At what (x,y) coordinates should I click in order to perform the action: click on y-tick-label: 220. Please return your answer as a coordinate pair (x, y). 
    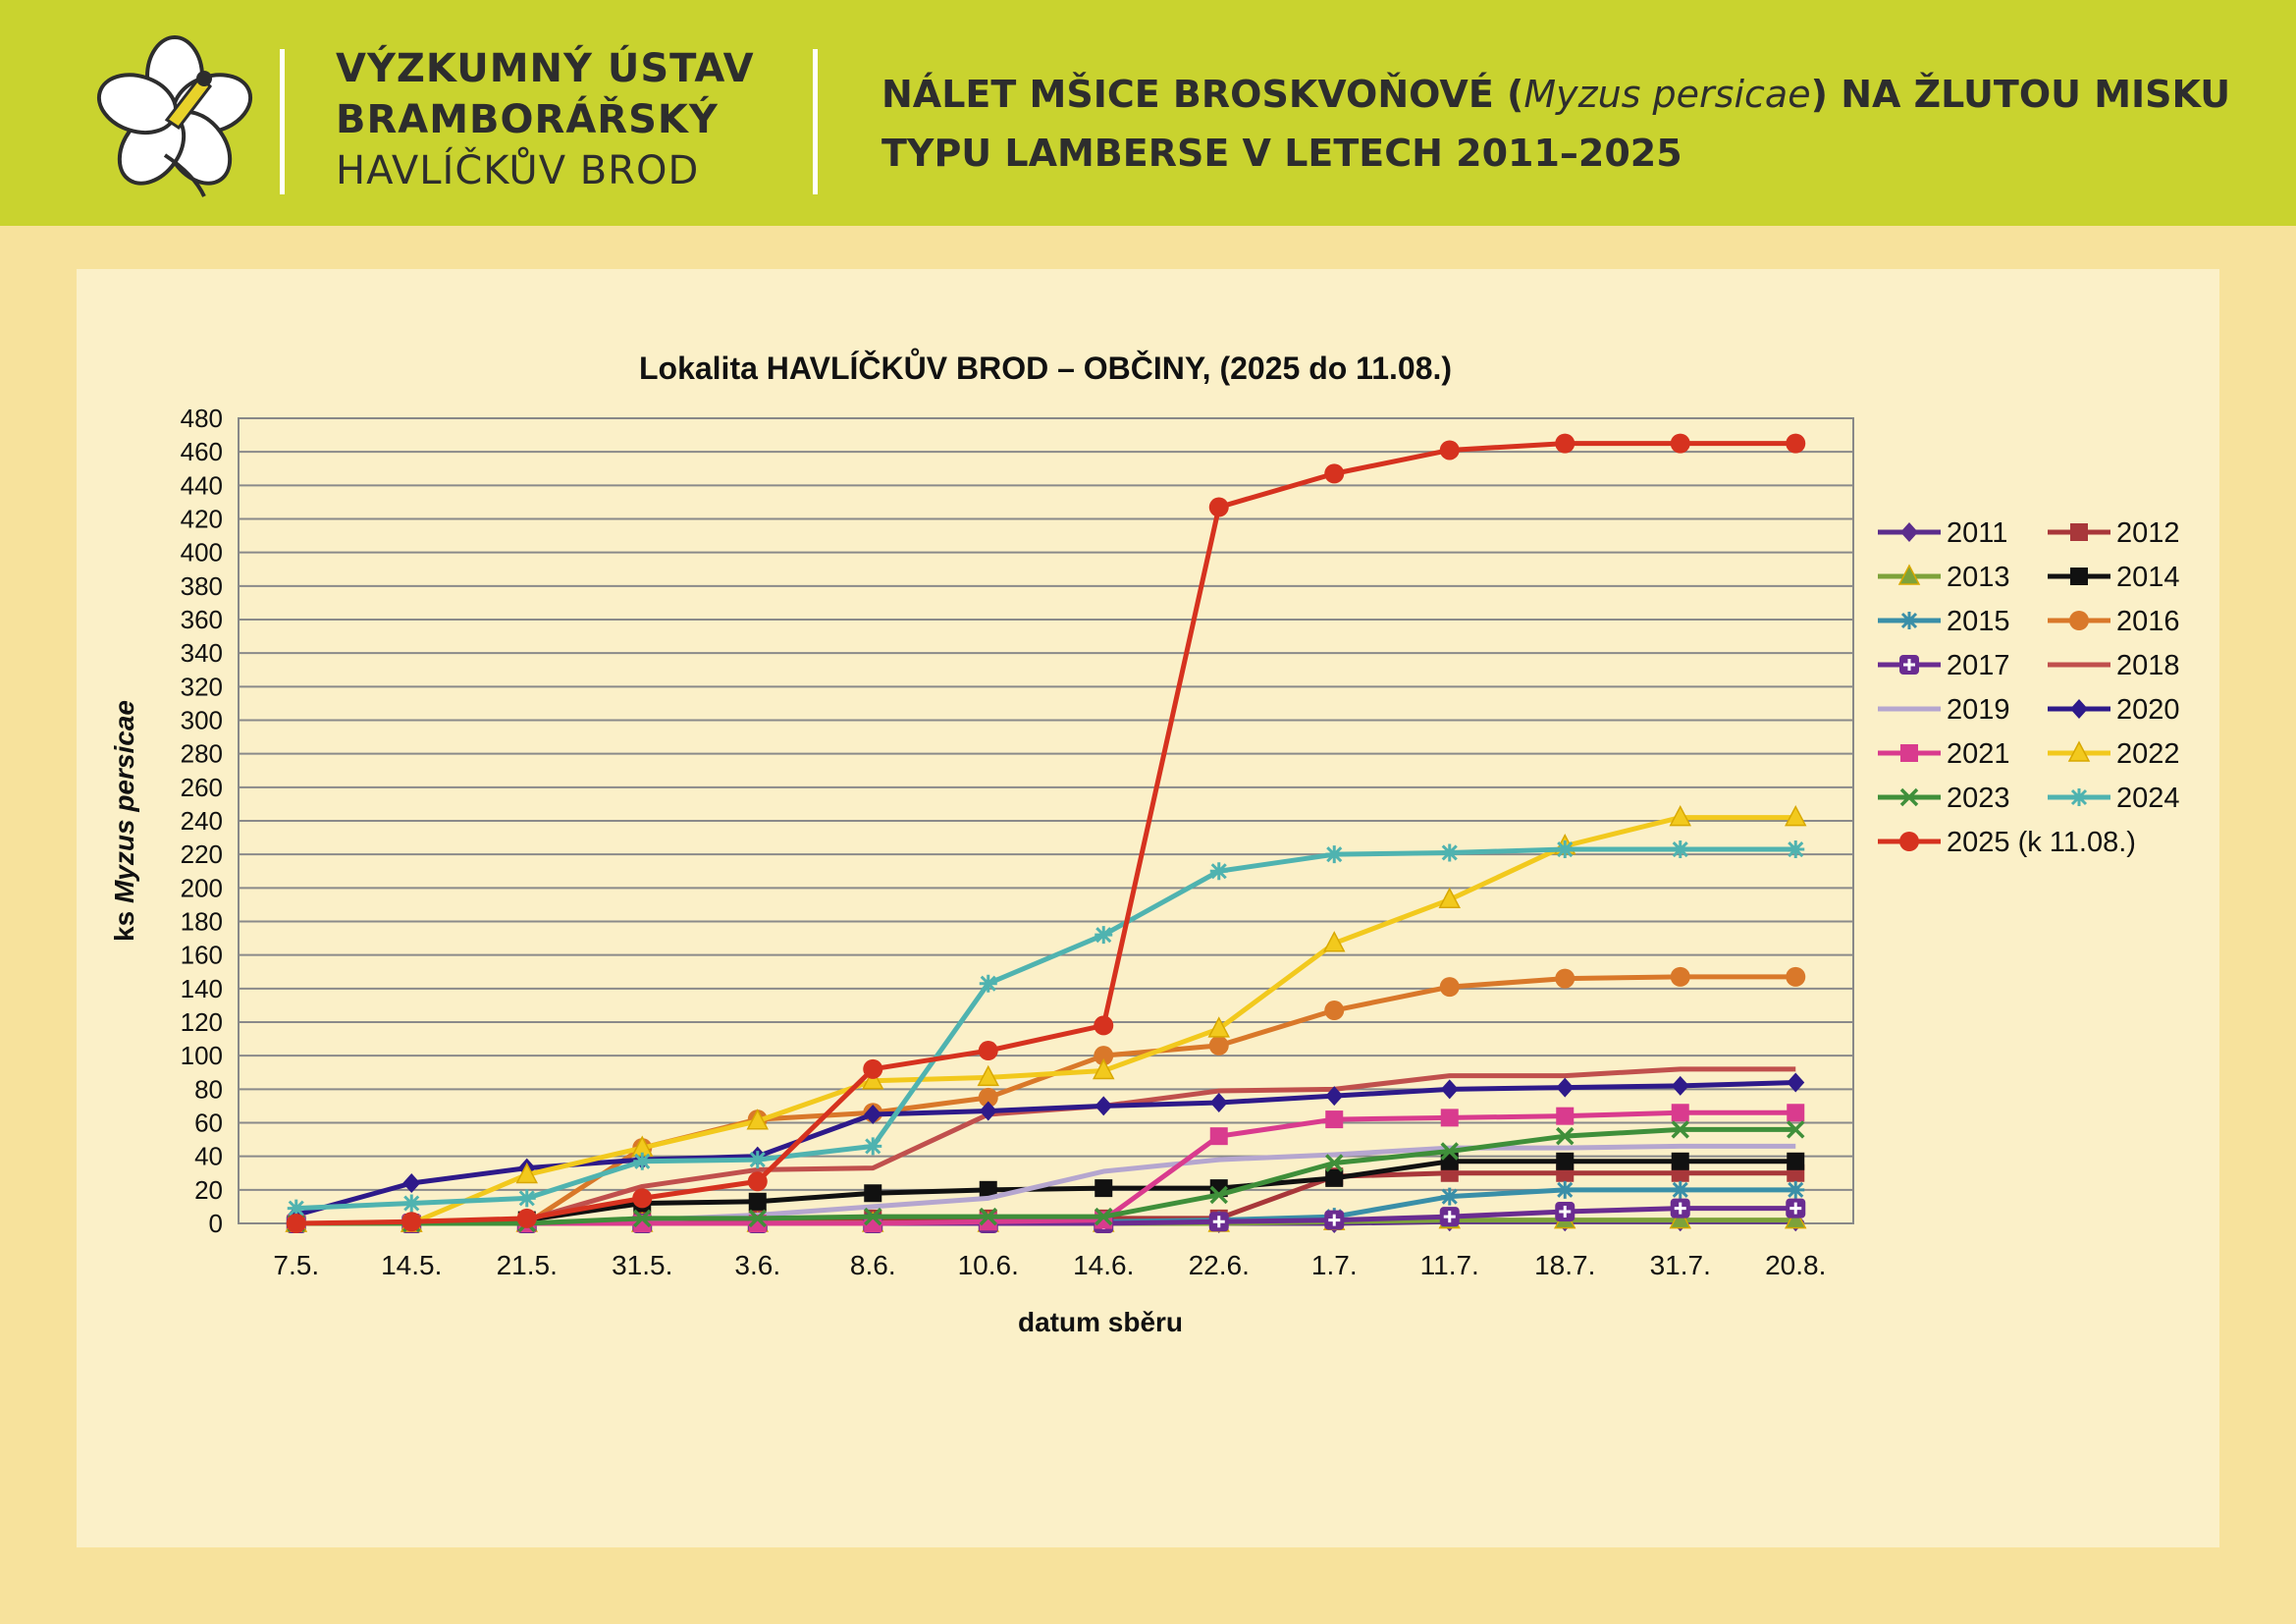
    Looking at the image, I should click on (202, 854).